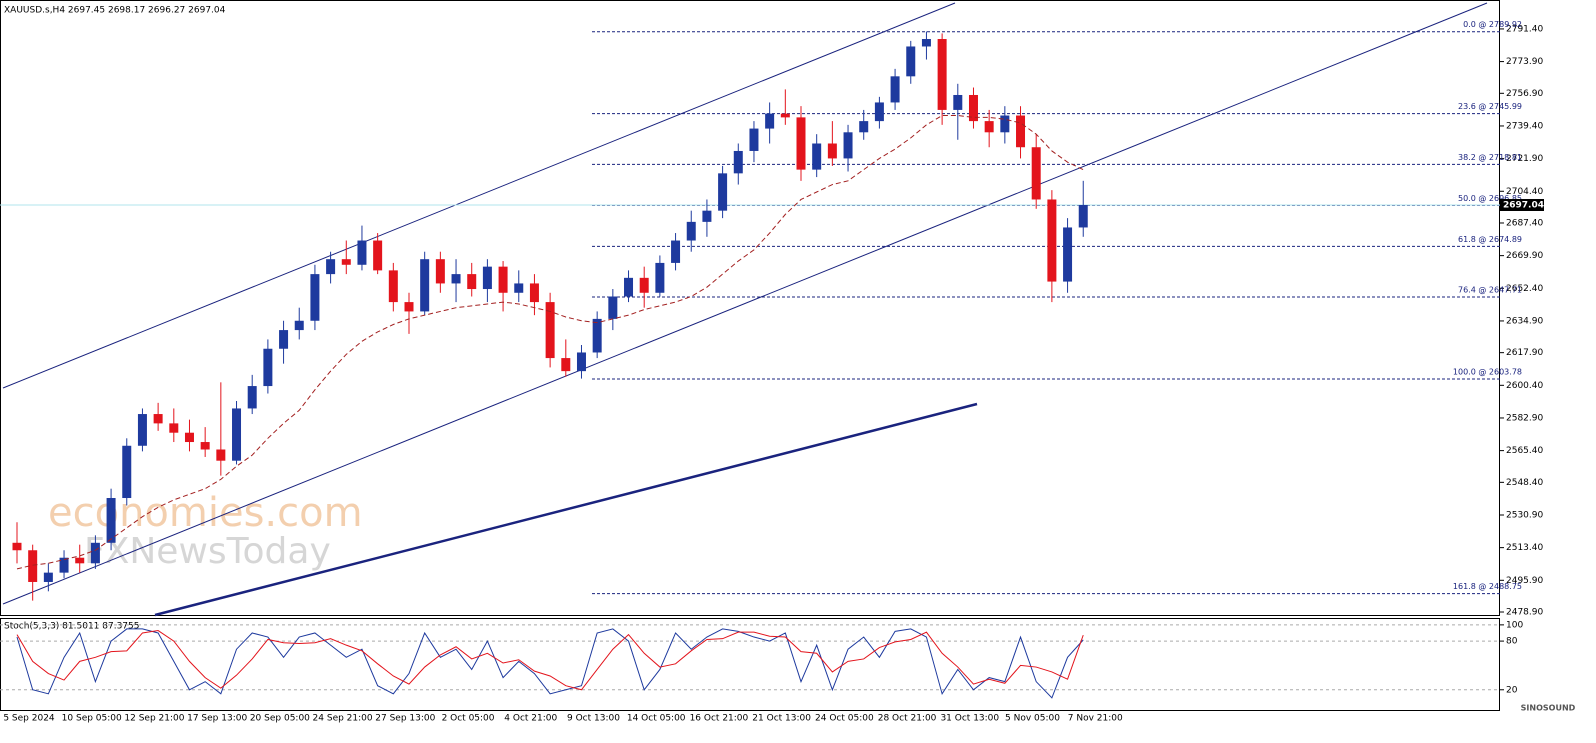 The image size is (1596, 743). I want to click on fib-label: 50.0 @ 2696.85, so click(1490, 198).